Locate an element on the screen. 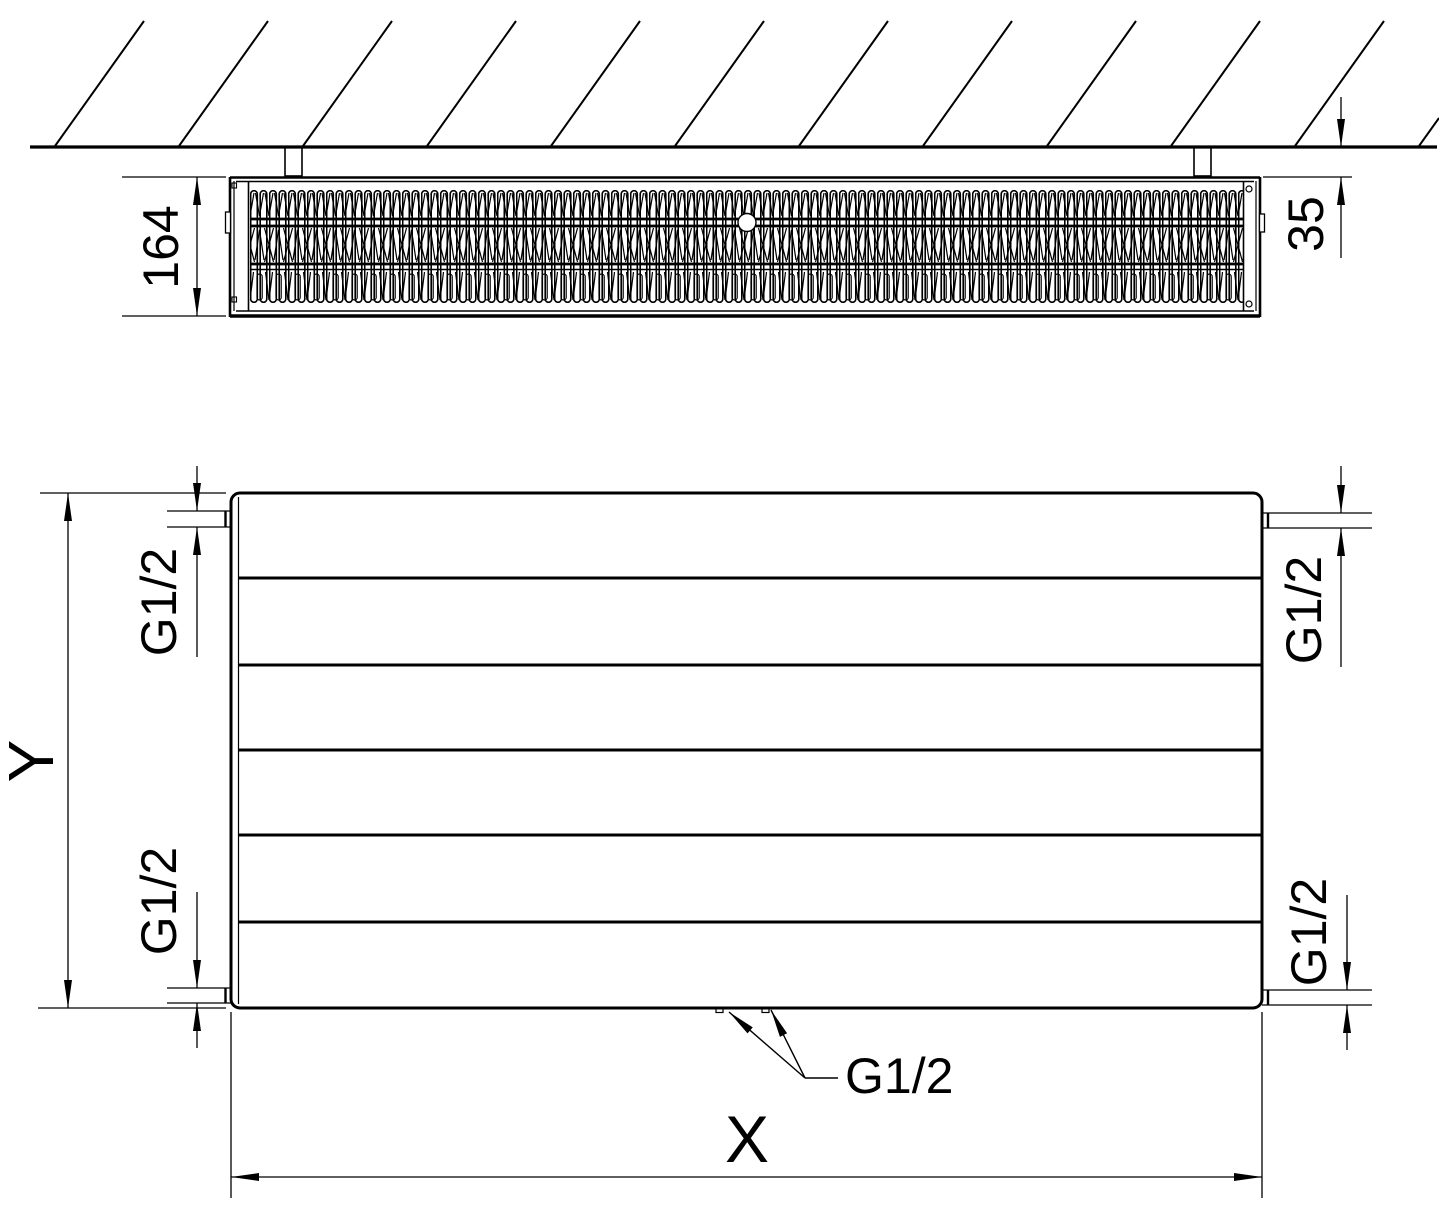  connection-label-bottom-left: G1/2 is located at coordinates (159, 901).